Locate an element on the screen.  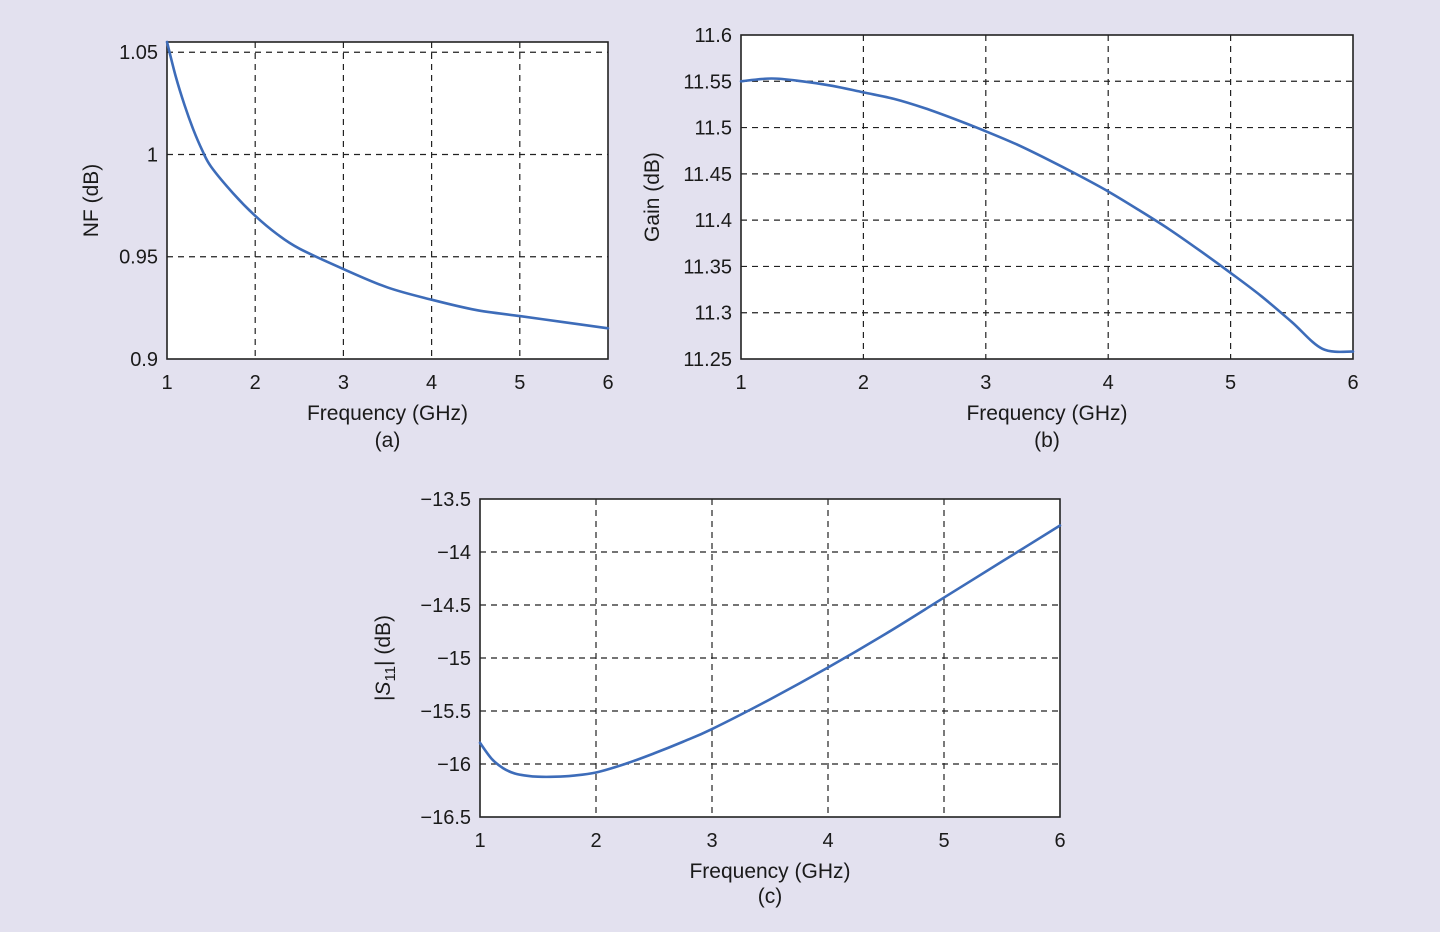
panel-c-y-tick-label: −15.5 is located at coordinates (445, 712).